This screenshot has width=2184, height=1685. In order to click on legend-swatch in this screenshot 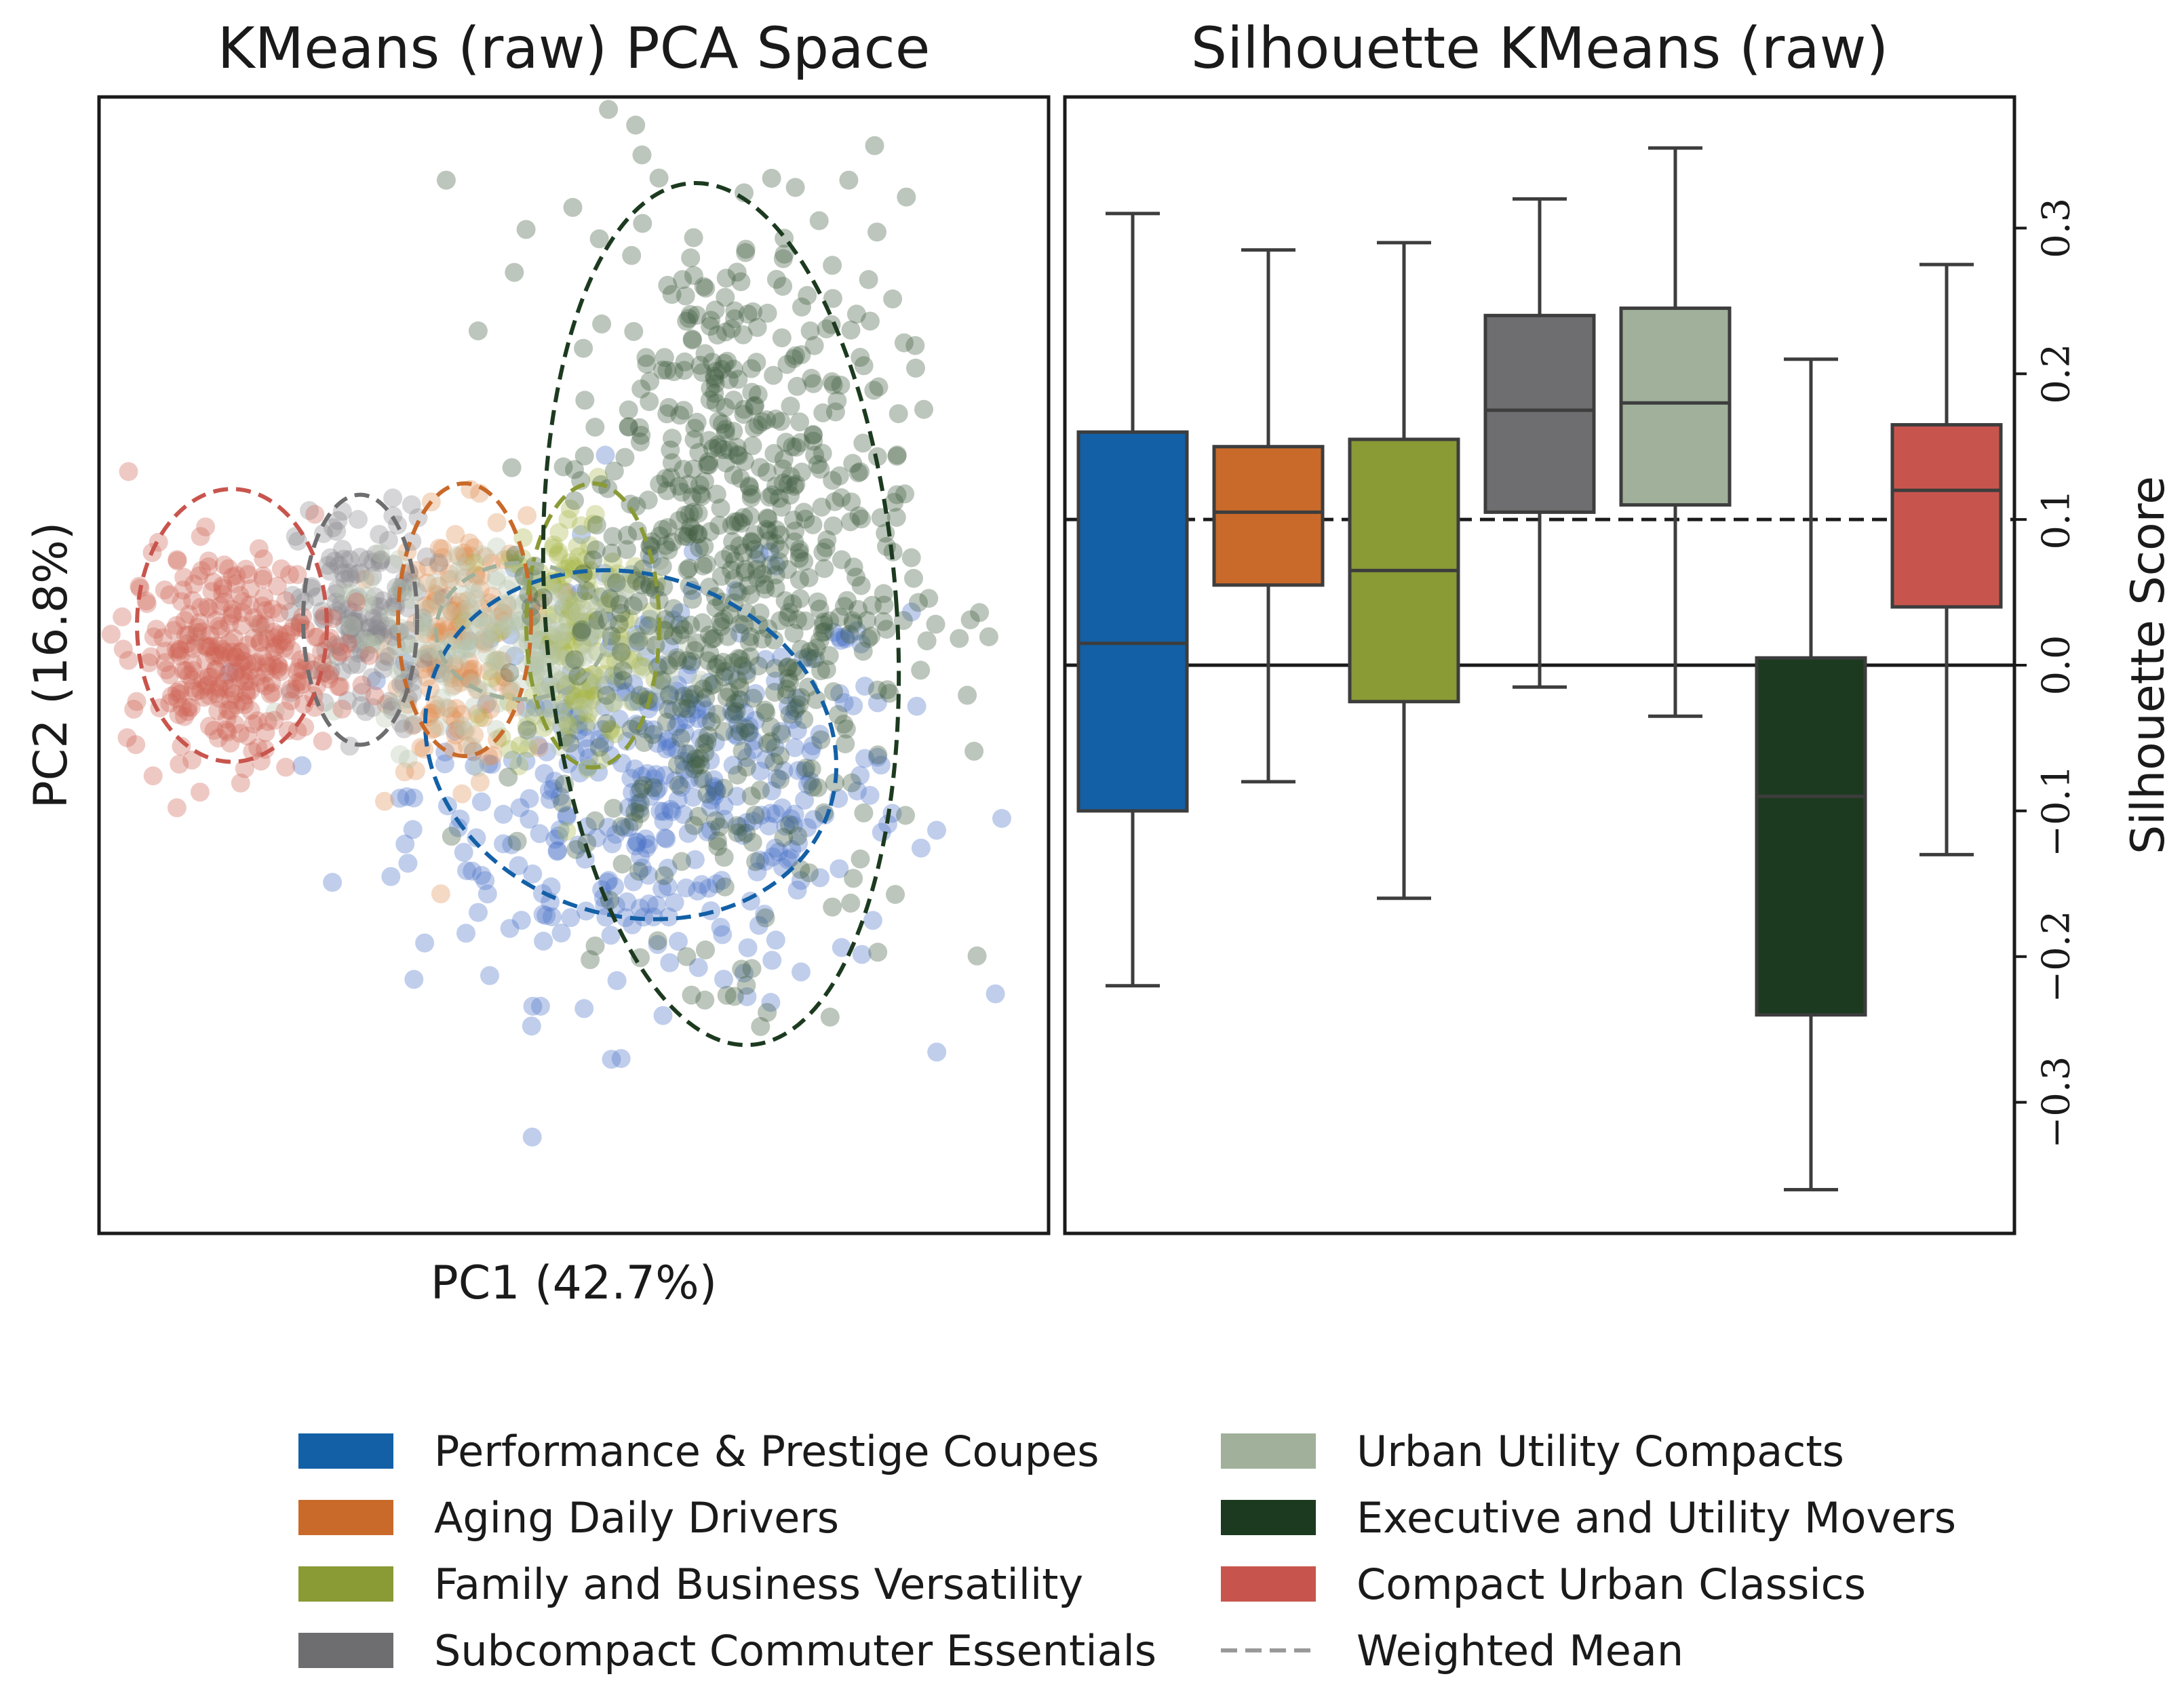, I will do `click(345, 1650)`.